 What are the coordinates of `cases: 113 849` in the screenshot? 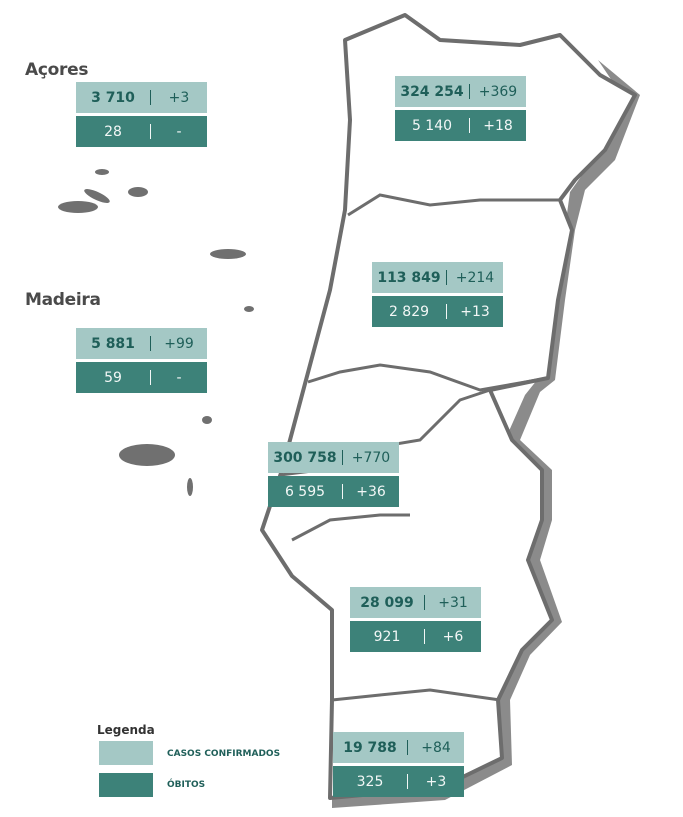 It's located at (409, 277).